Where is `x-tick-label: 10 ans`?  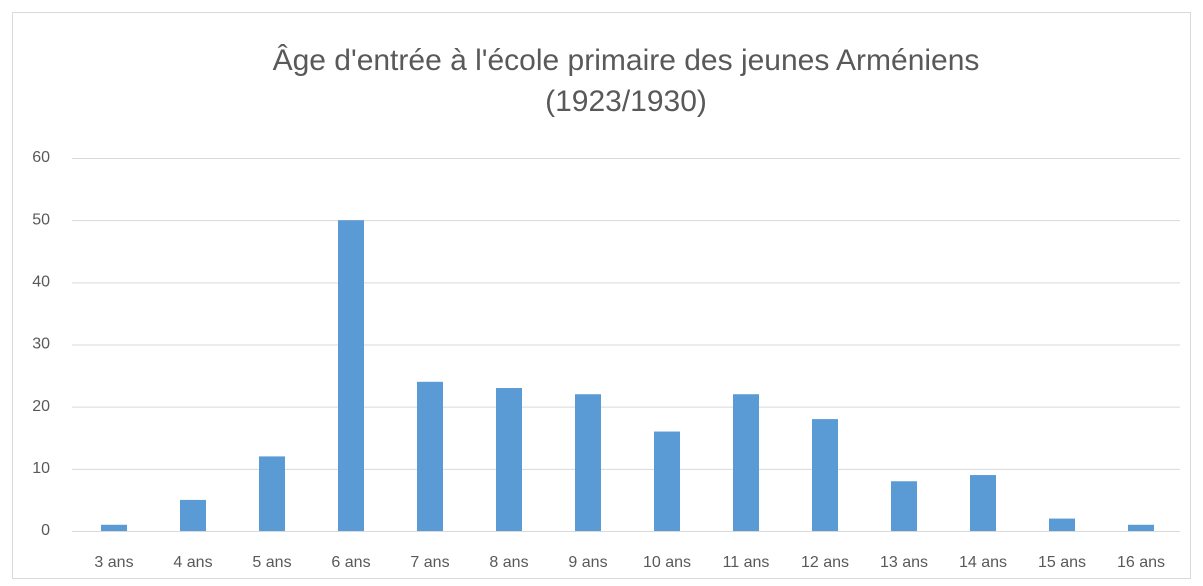 x-tick-label: 10 ans is located at coordinates (667, 562).